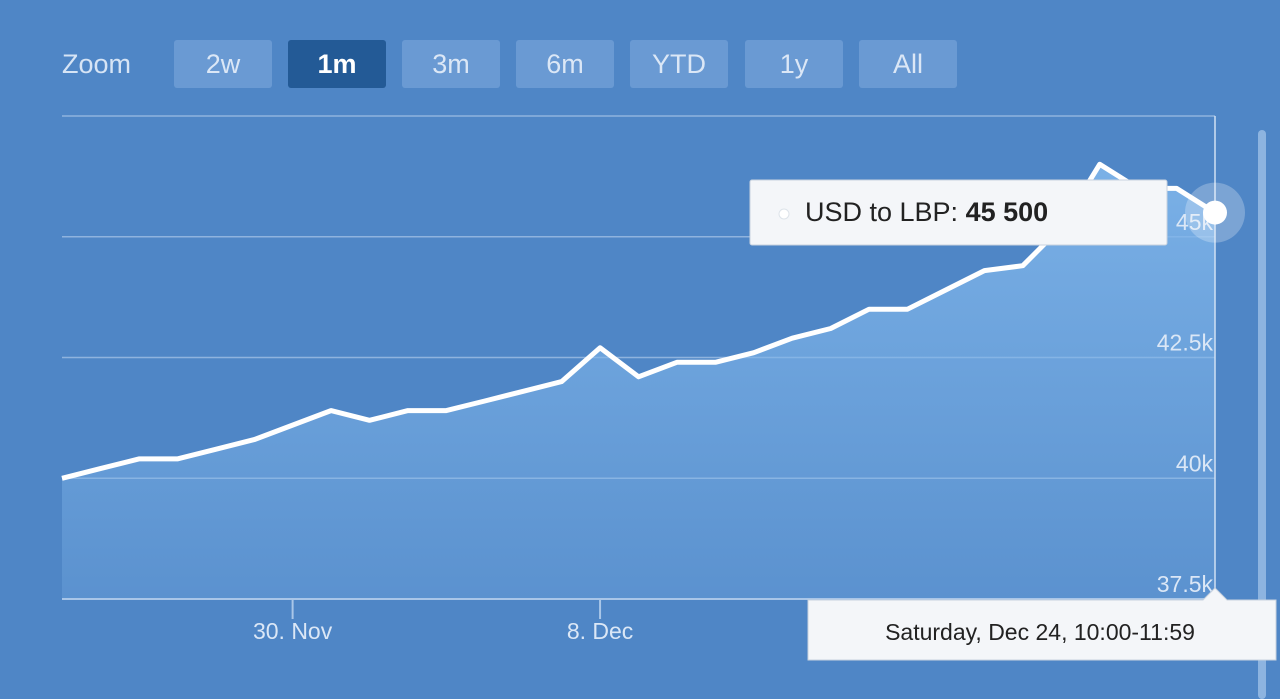 Image resolution: width=1280 pixels, height=699 pixels. I want to click on y-tick-label: 37.5k, so click(1185, 584).